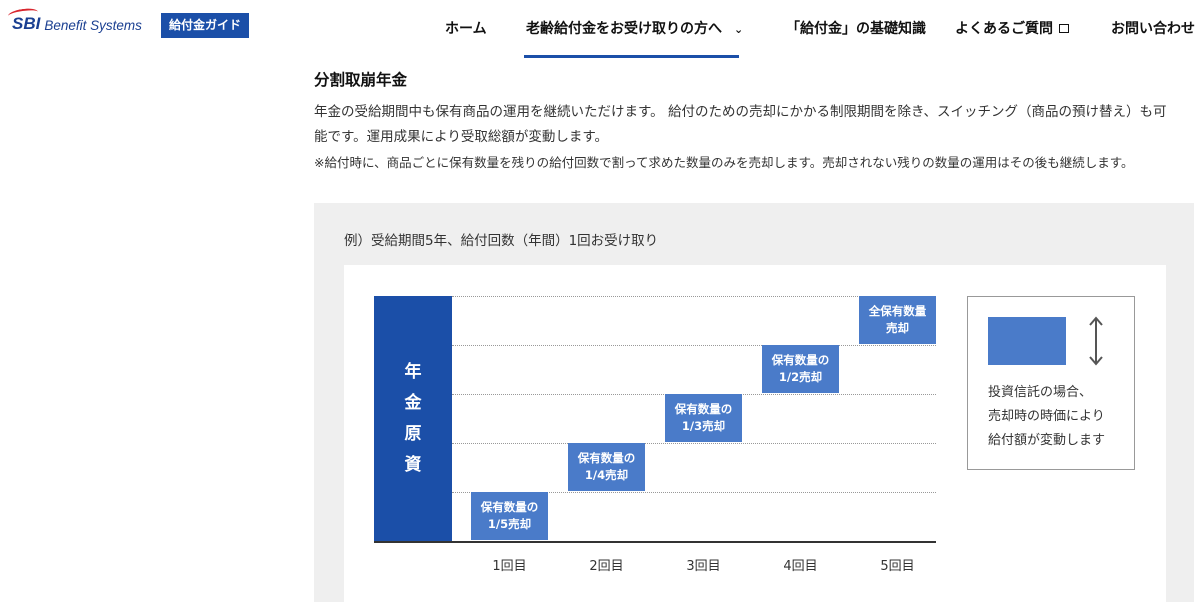 The width and height of the screenshot is (1200, 602). Describe the element at coordinates (703, 426) in the screenshot. I see `step-label-line2: 1/3売却` at that location.